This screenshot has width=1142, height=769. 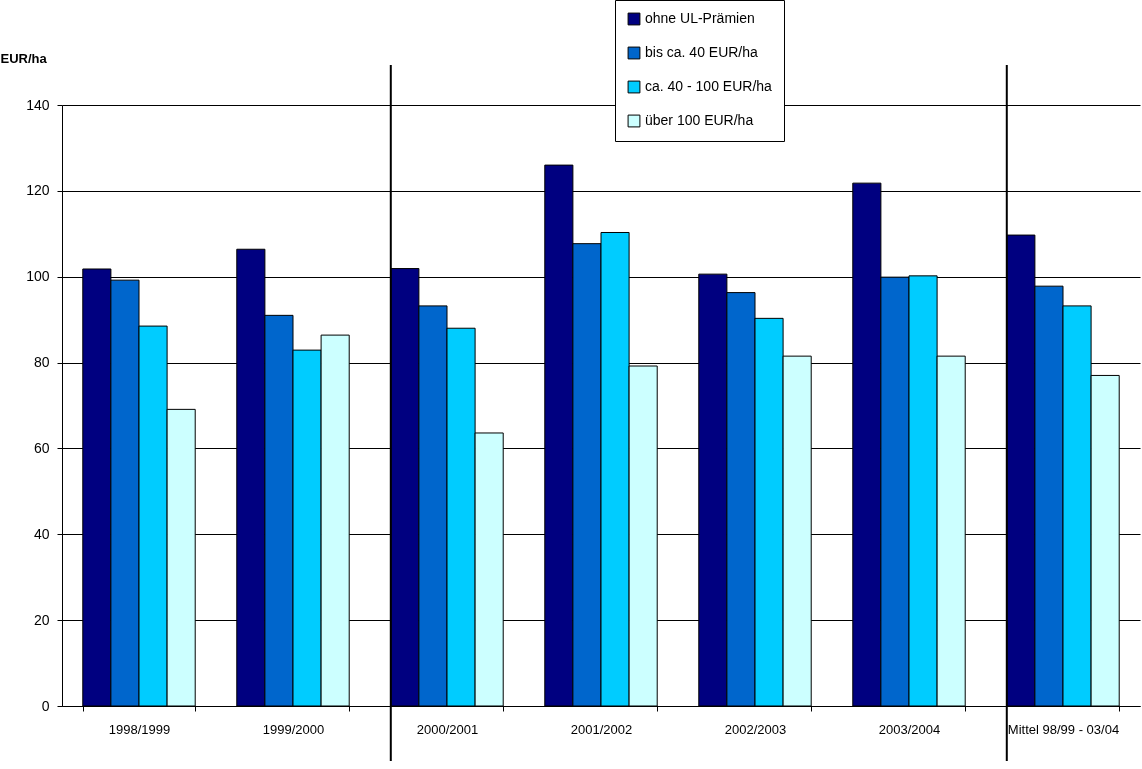 What do you see at coordinates (41, 533) in the screenshot?
I see `y-tick-label: 40` at bounding box center [41, 533].